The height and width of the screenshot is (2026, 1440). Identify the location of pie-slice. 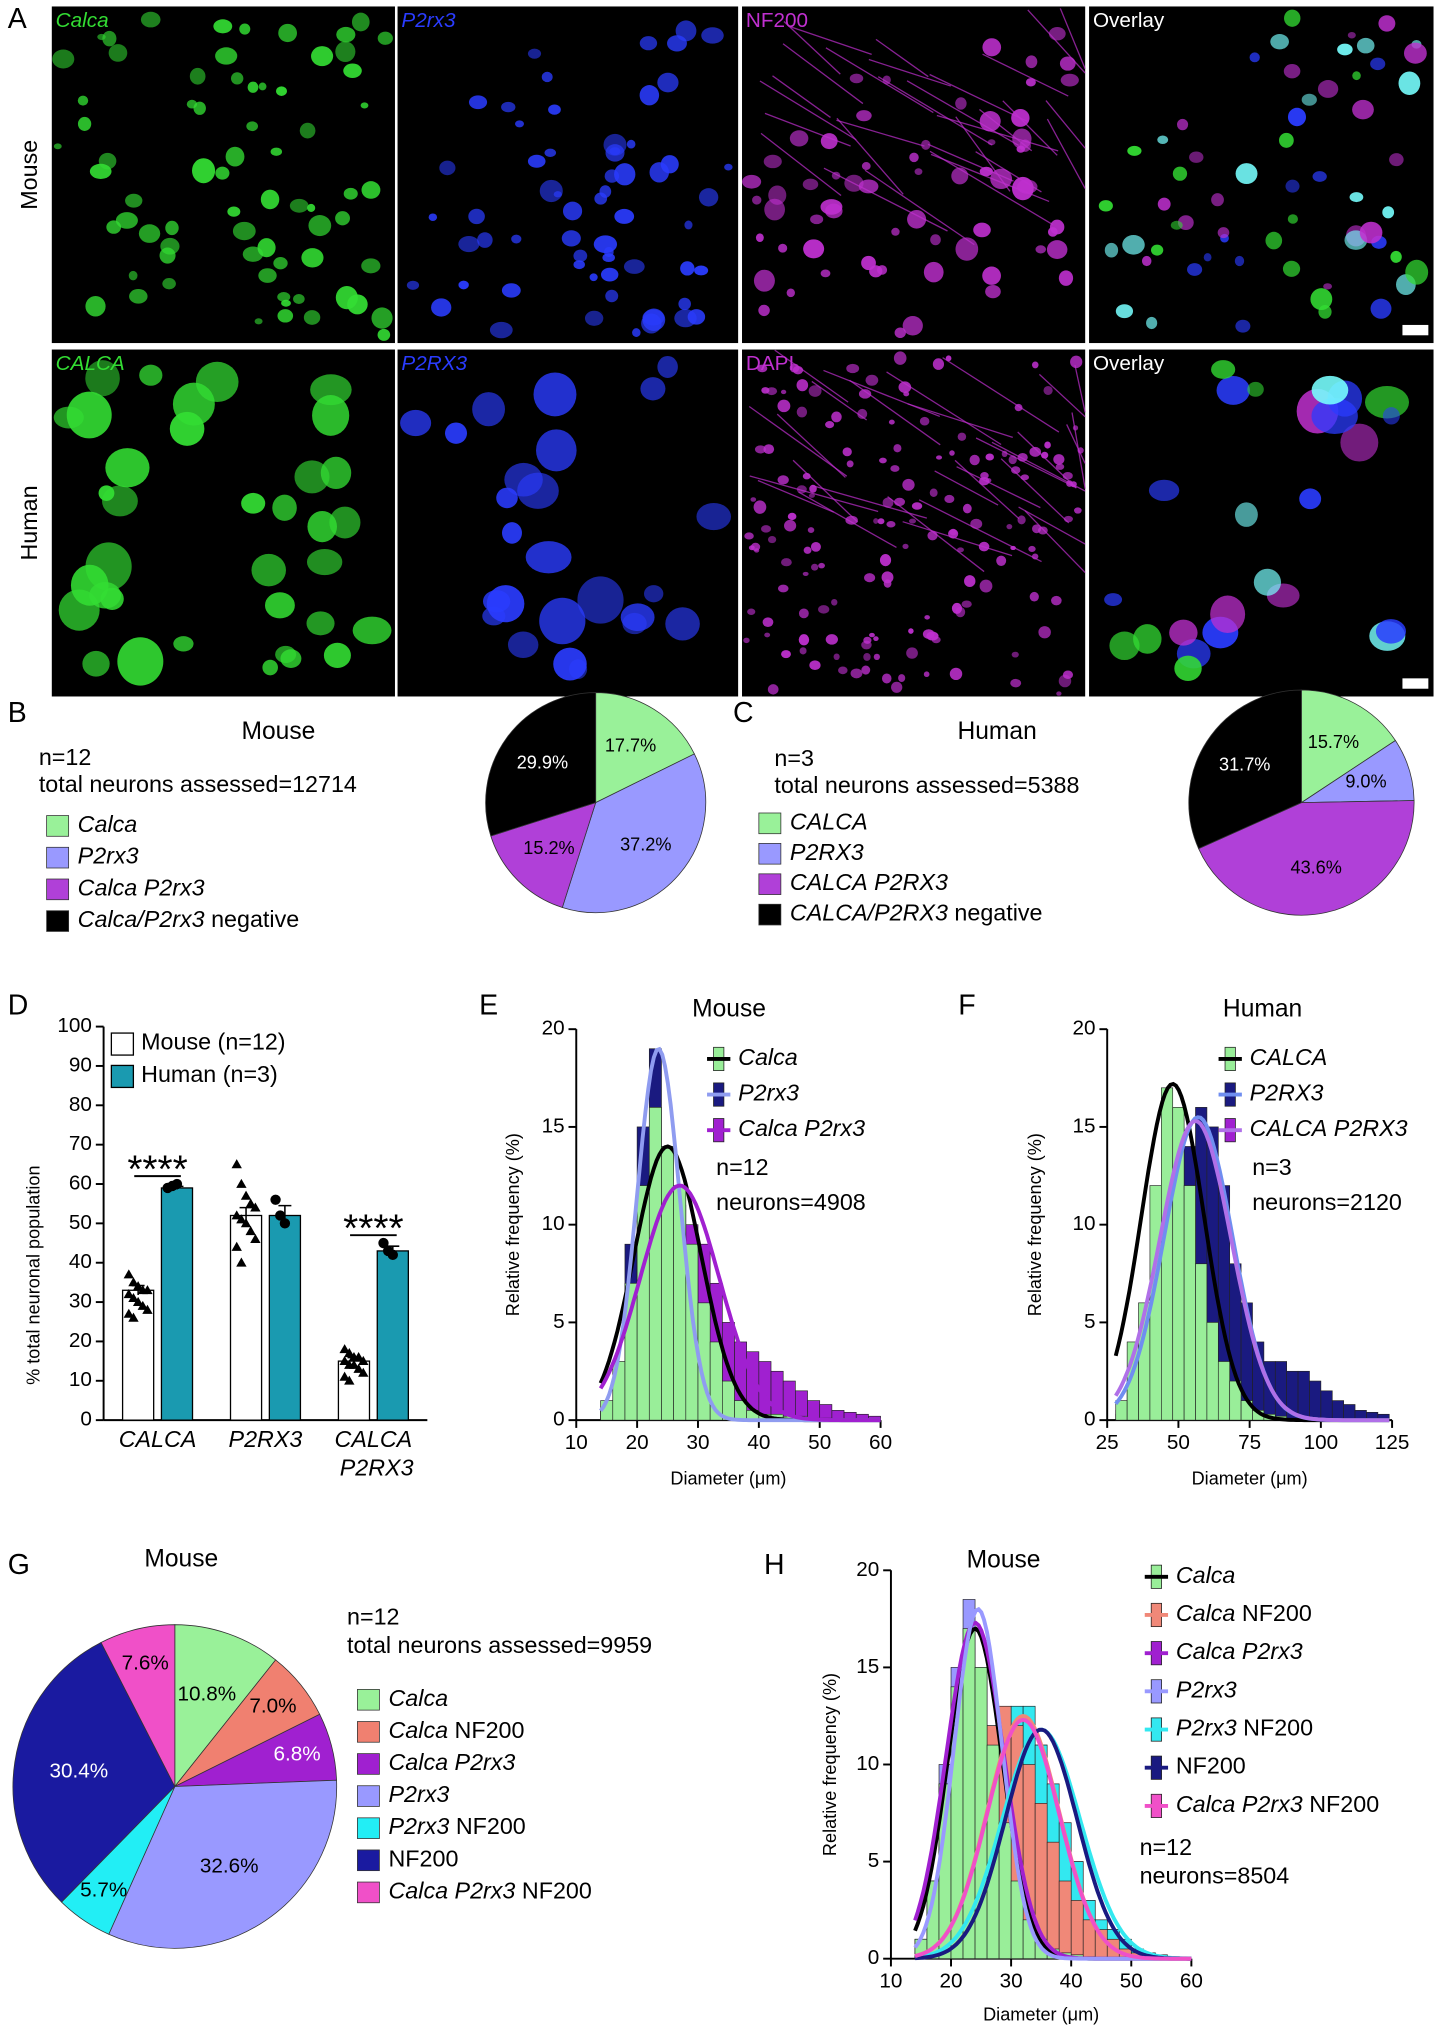
(543, 855).